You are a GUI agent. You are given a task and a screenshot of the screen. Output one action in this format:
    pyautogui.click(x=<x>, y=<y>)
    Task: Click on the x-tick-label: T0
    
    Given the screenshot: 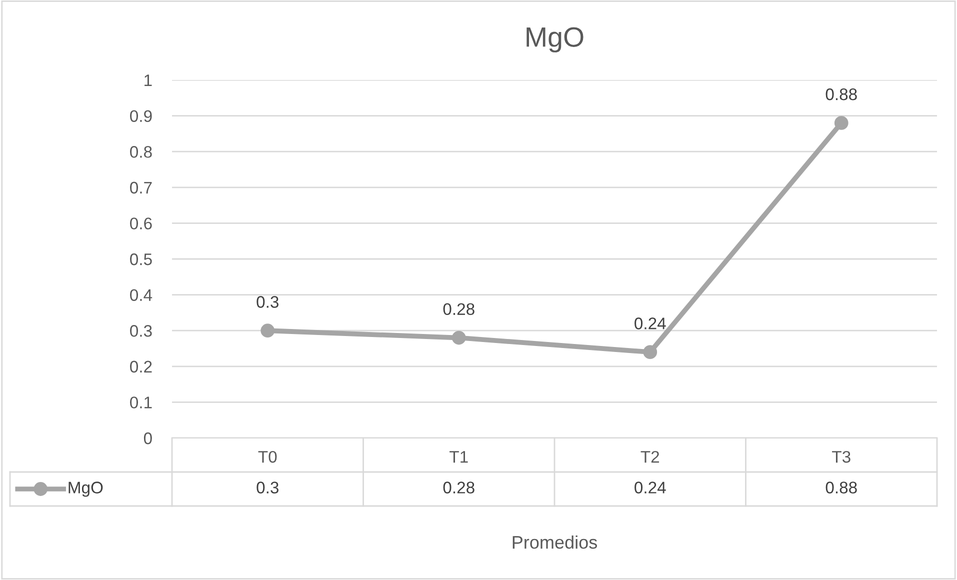 What is the action you would take?
    pyautogui.click(x=267, y=456)
    